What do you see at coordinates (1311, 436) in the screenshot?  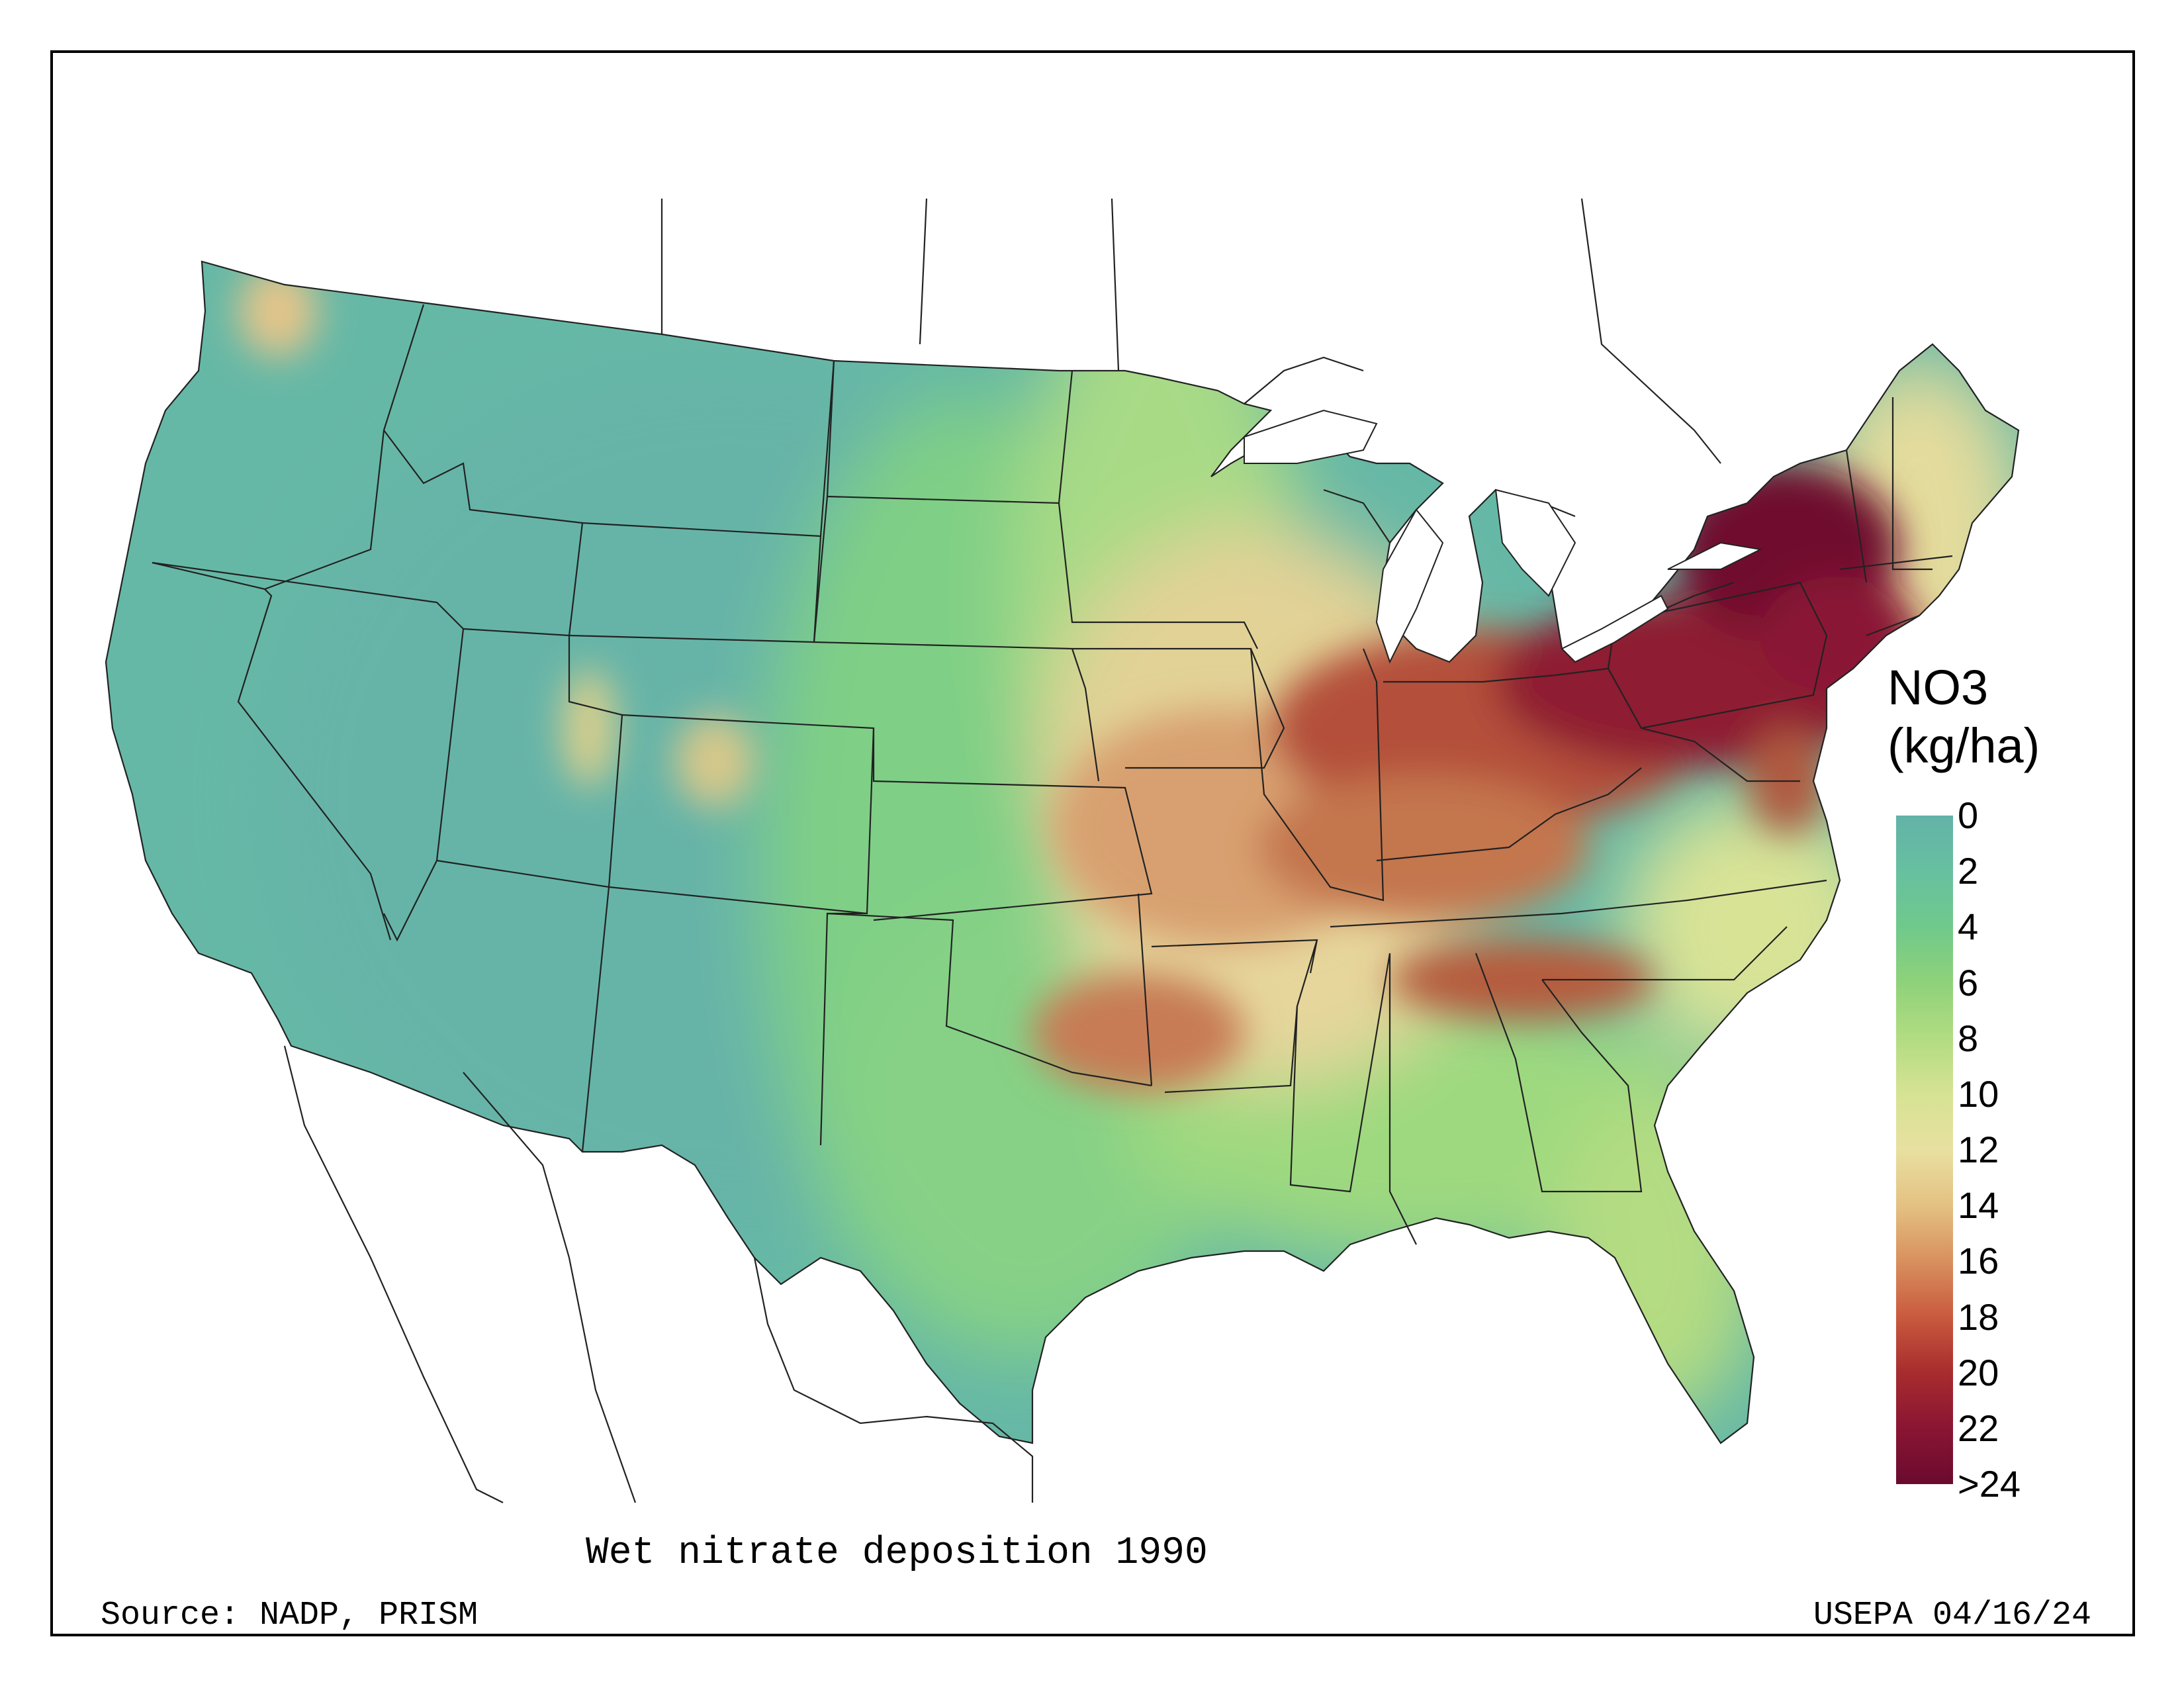 I see `lake-superior` at bounding box center [1311, 436].